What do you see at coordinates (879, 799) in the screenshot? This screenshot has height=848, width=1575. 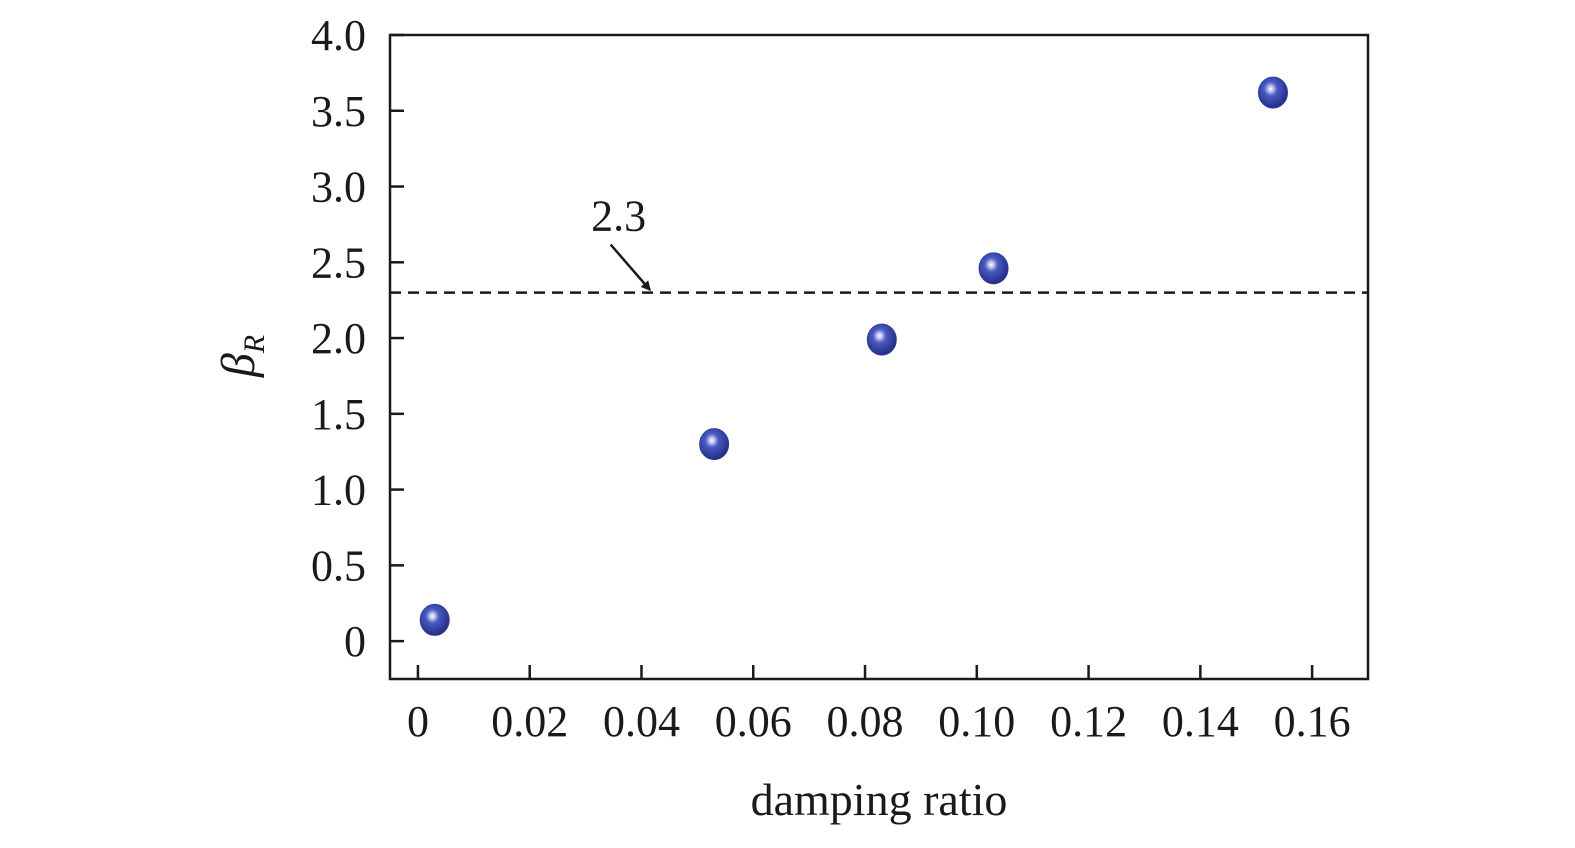 I see `x-axis-title: damping ratio` at bounding box center [879, 799].